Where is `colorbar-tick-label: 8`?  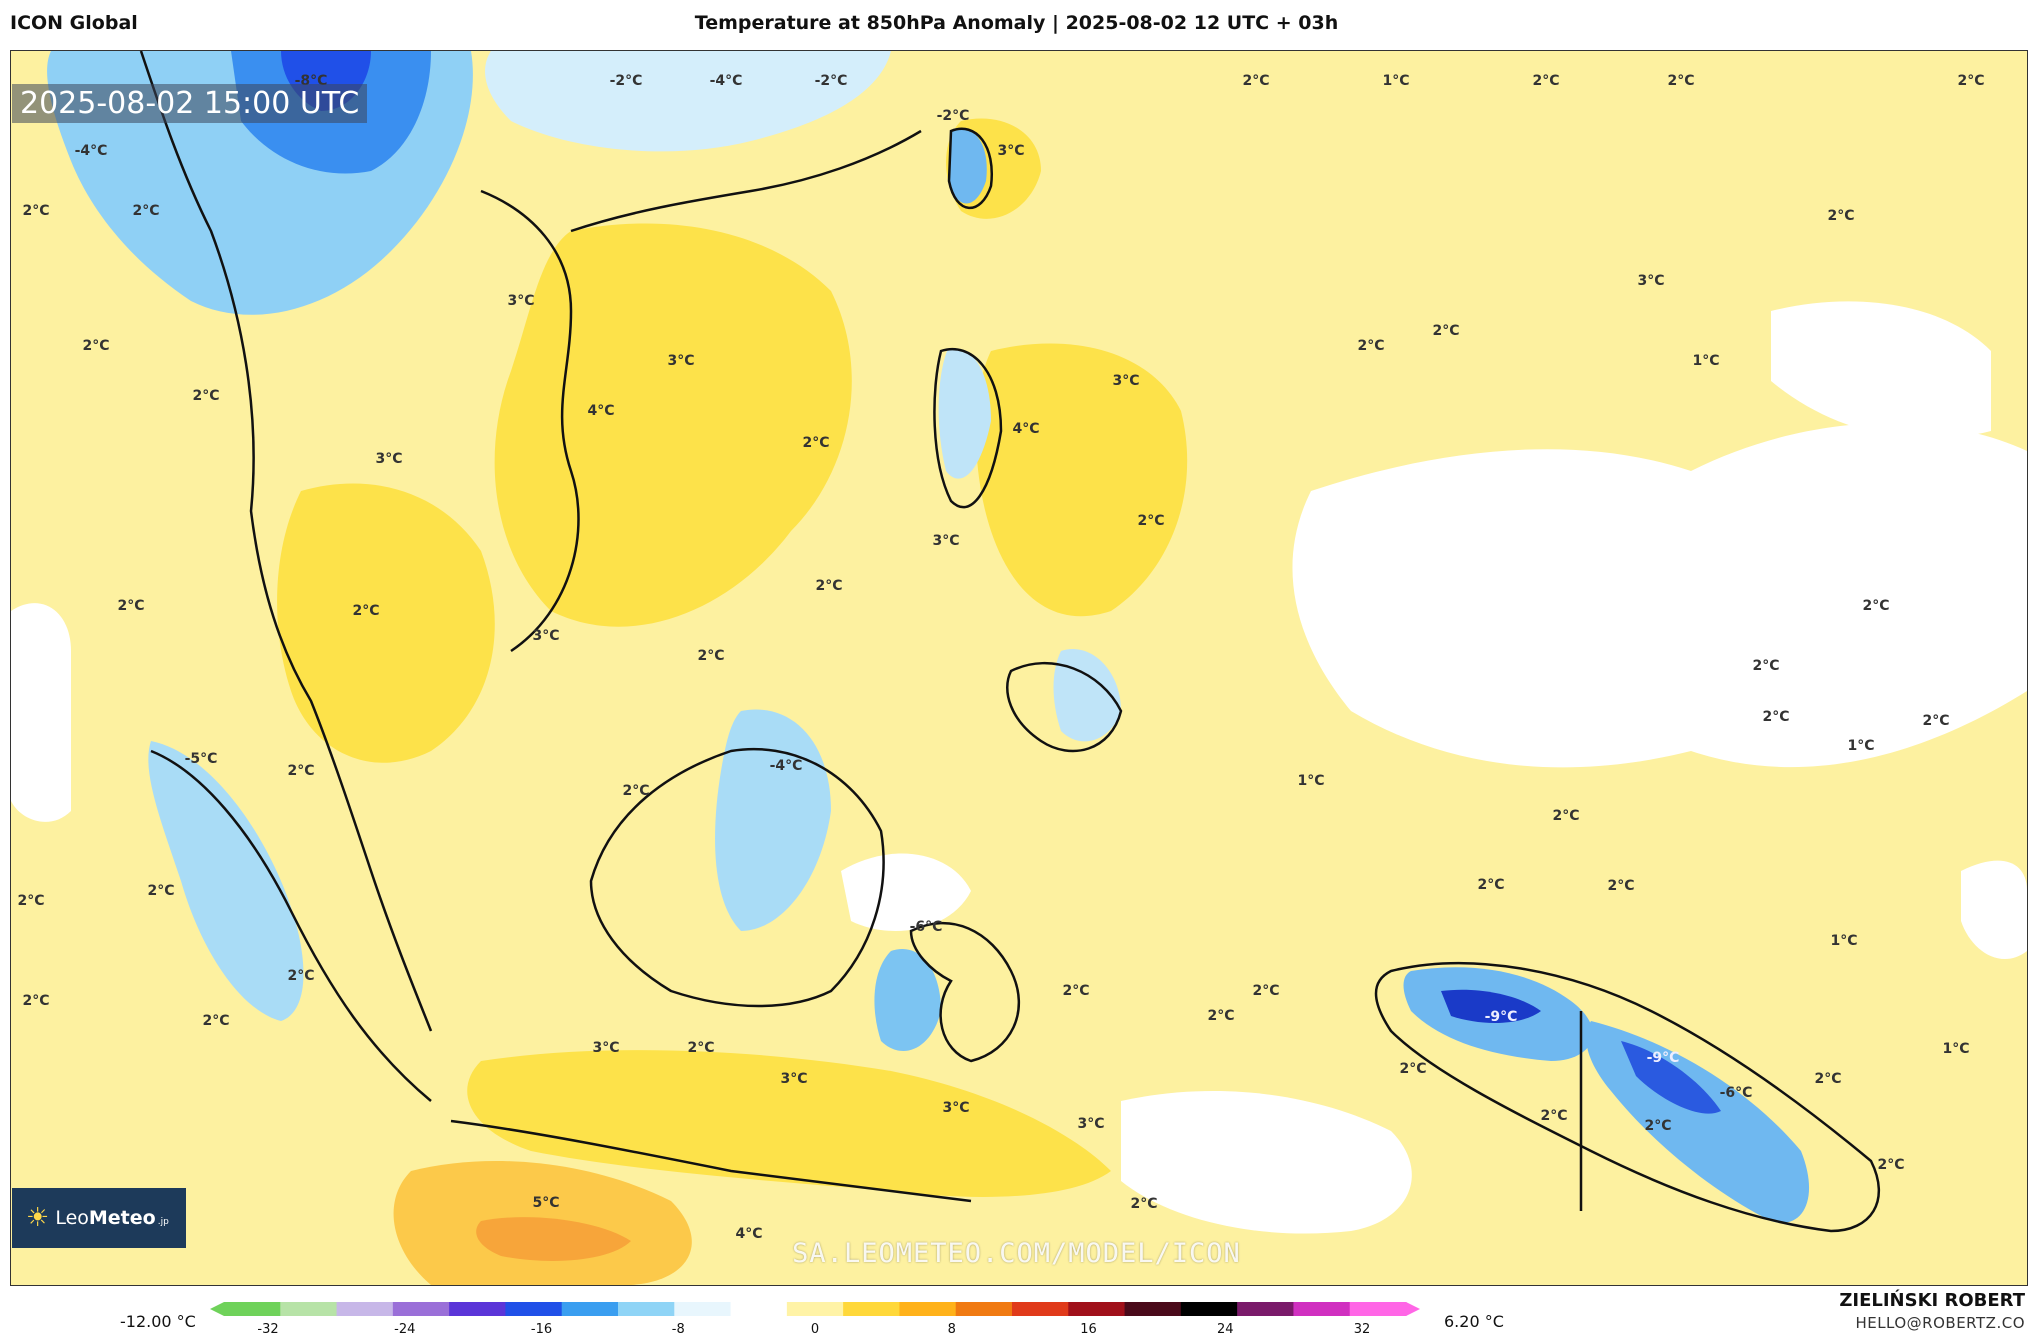 colorbar-tick-label: 8 is located at coordinates (951, 1329).